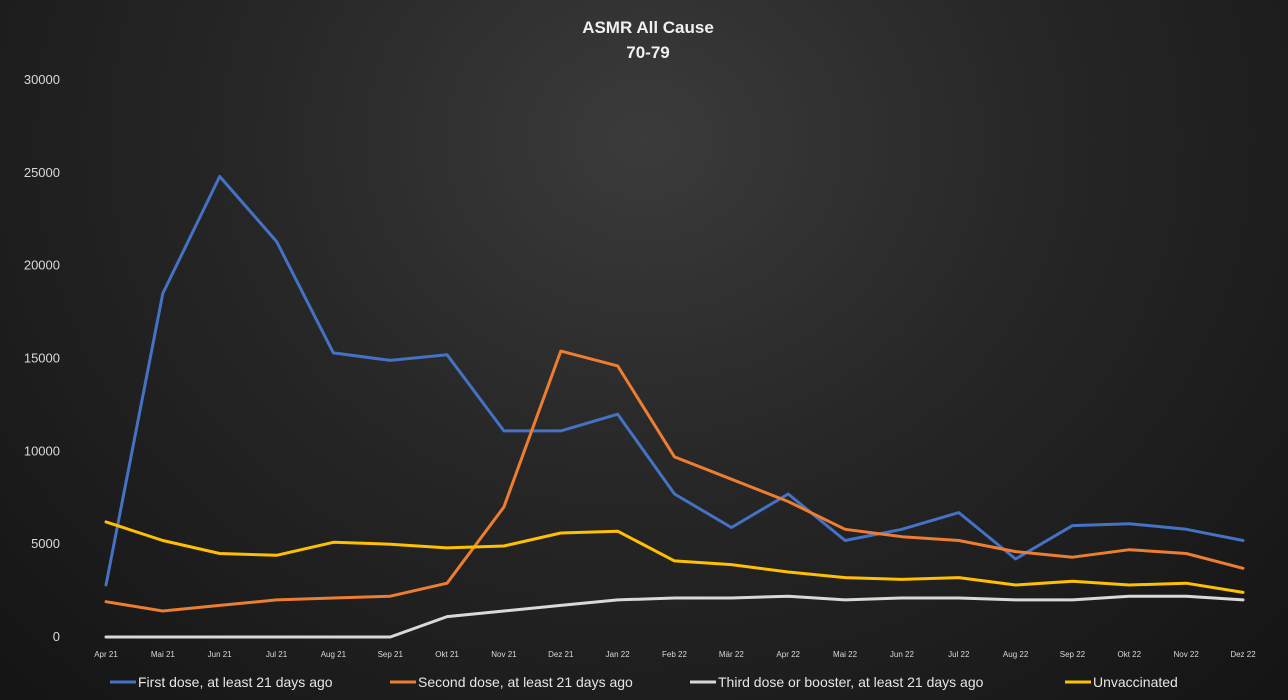  I want to click on x-tick-label: Jul 22, so click(959, 654).